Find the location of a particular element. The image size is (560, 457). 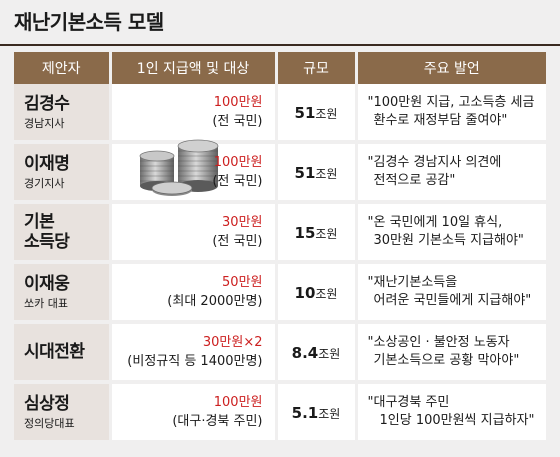

remark-cell: "김경수 경남지사 의견에 전적으로 공감" is located at coordinates (451, 173).